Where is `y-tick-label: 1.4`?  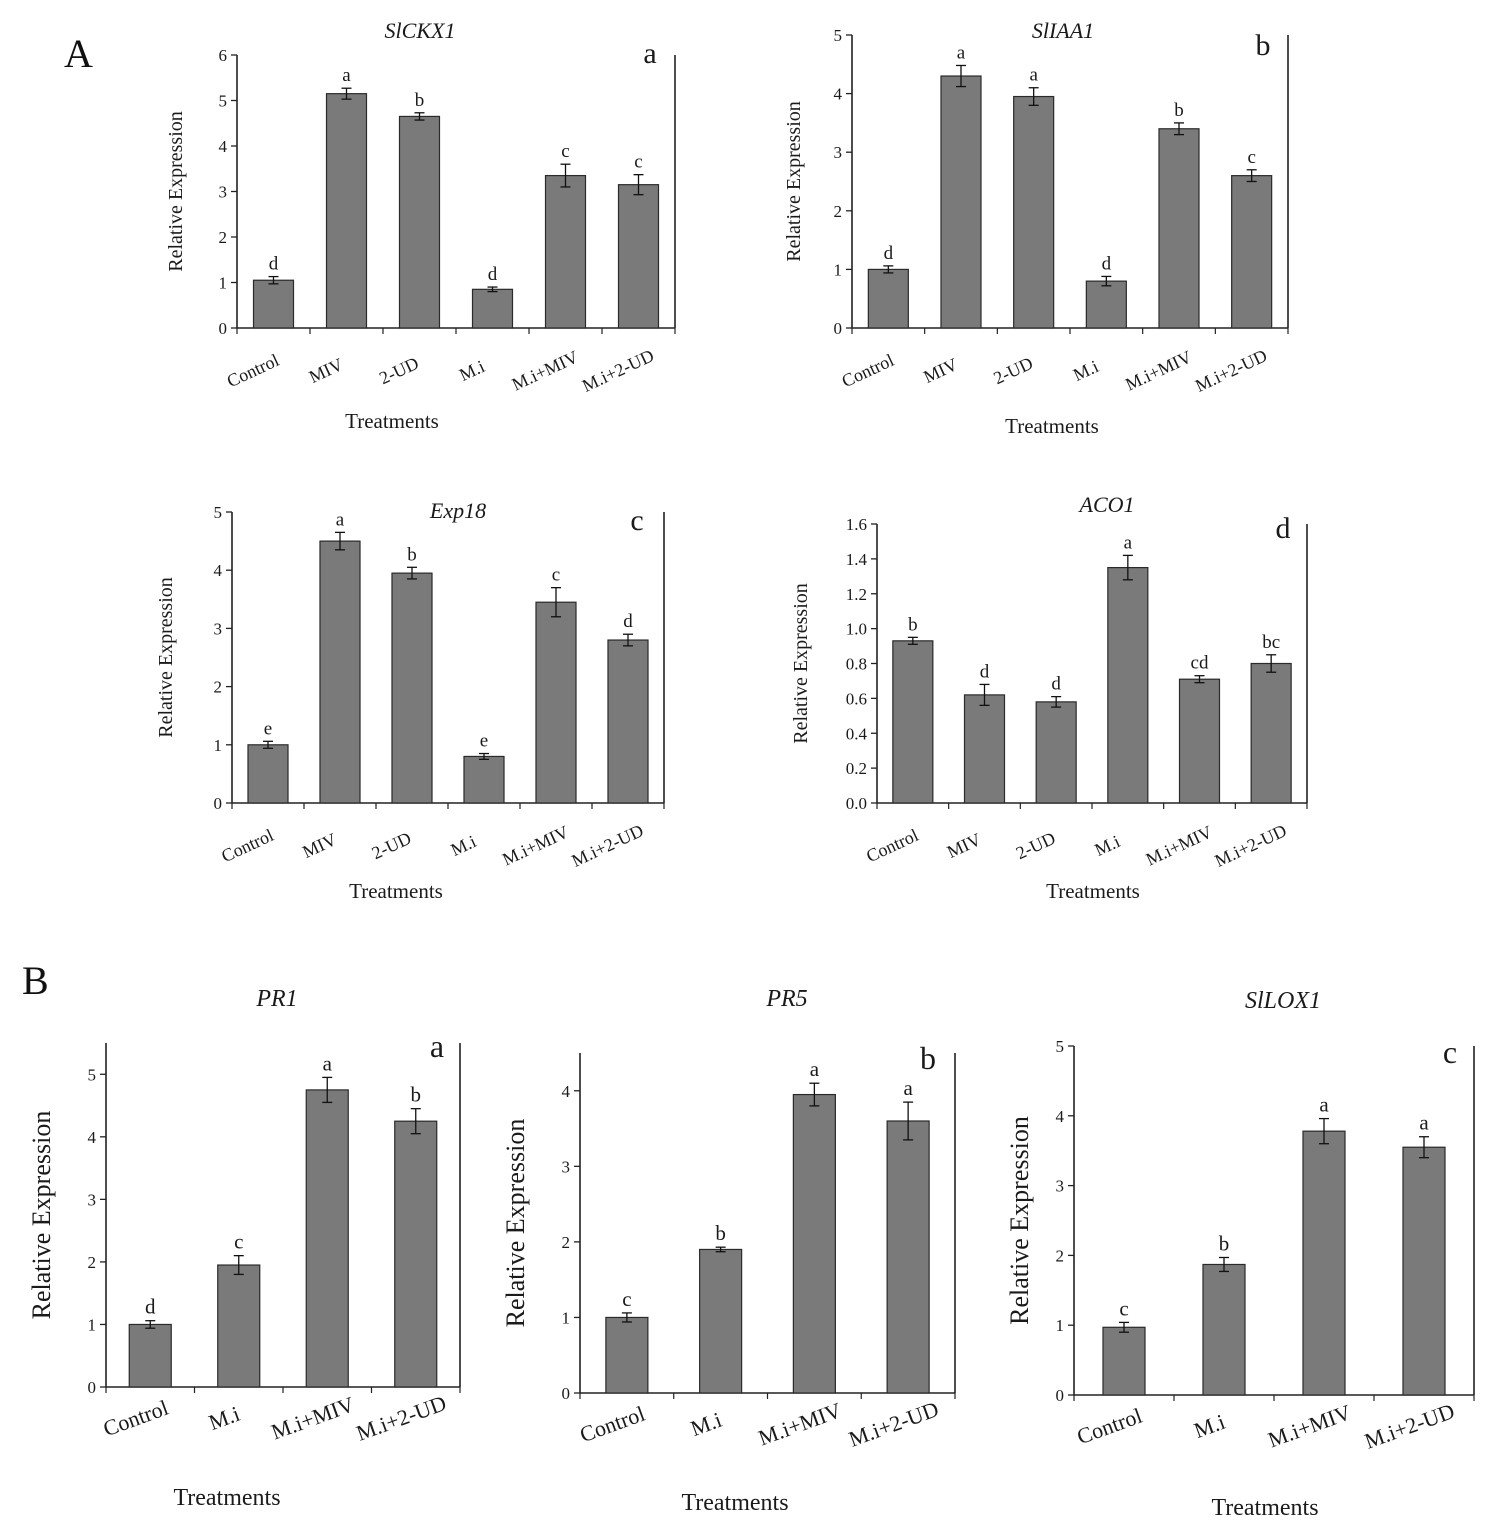
y-tick-label: 1.4 is located at coordinates (857, 559).